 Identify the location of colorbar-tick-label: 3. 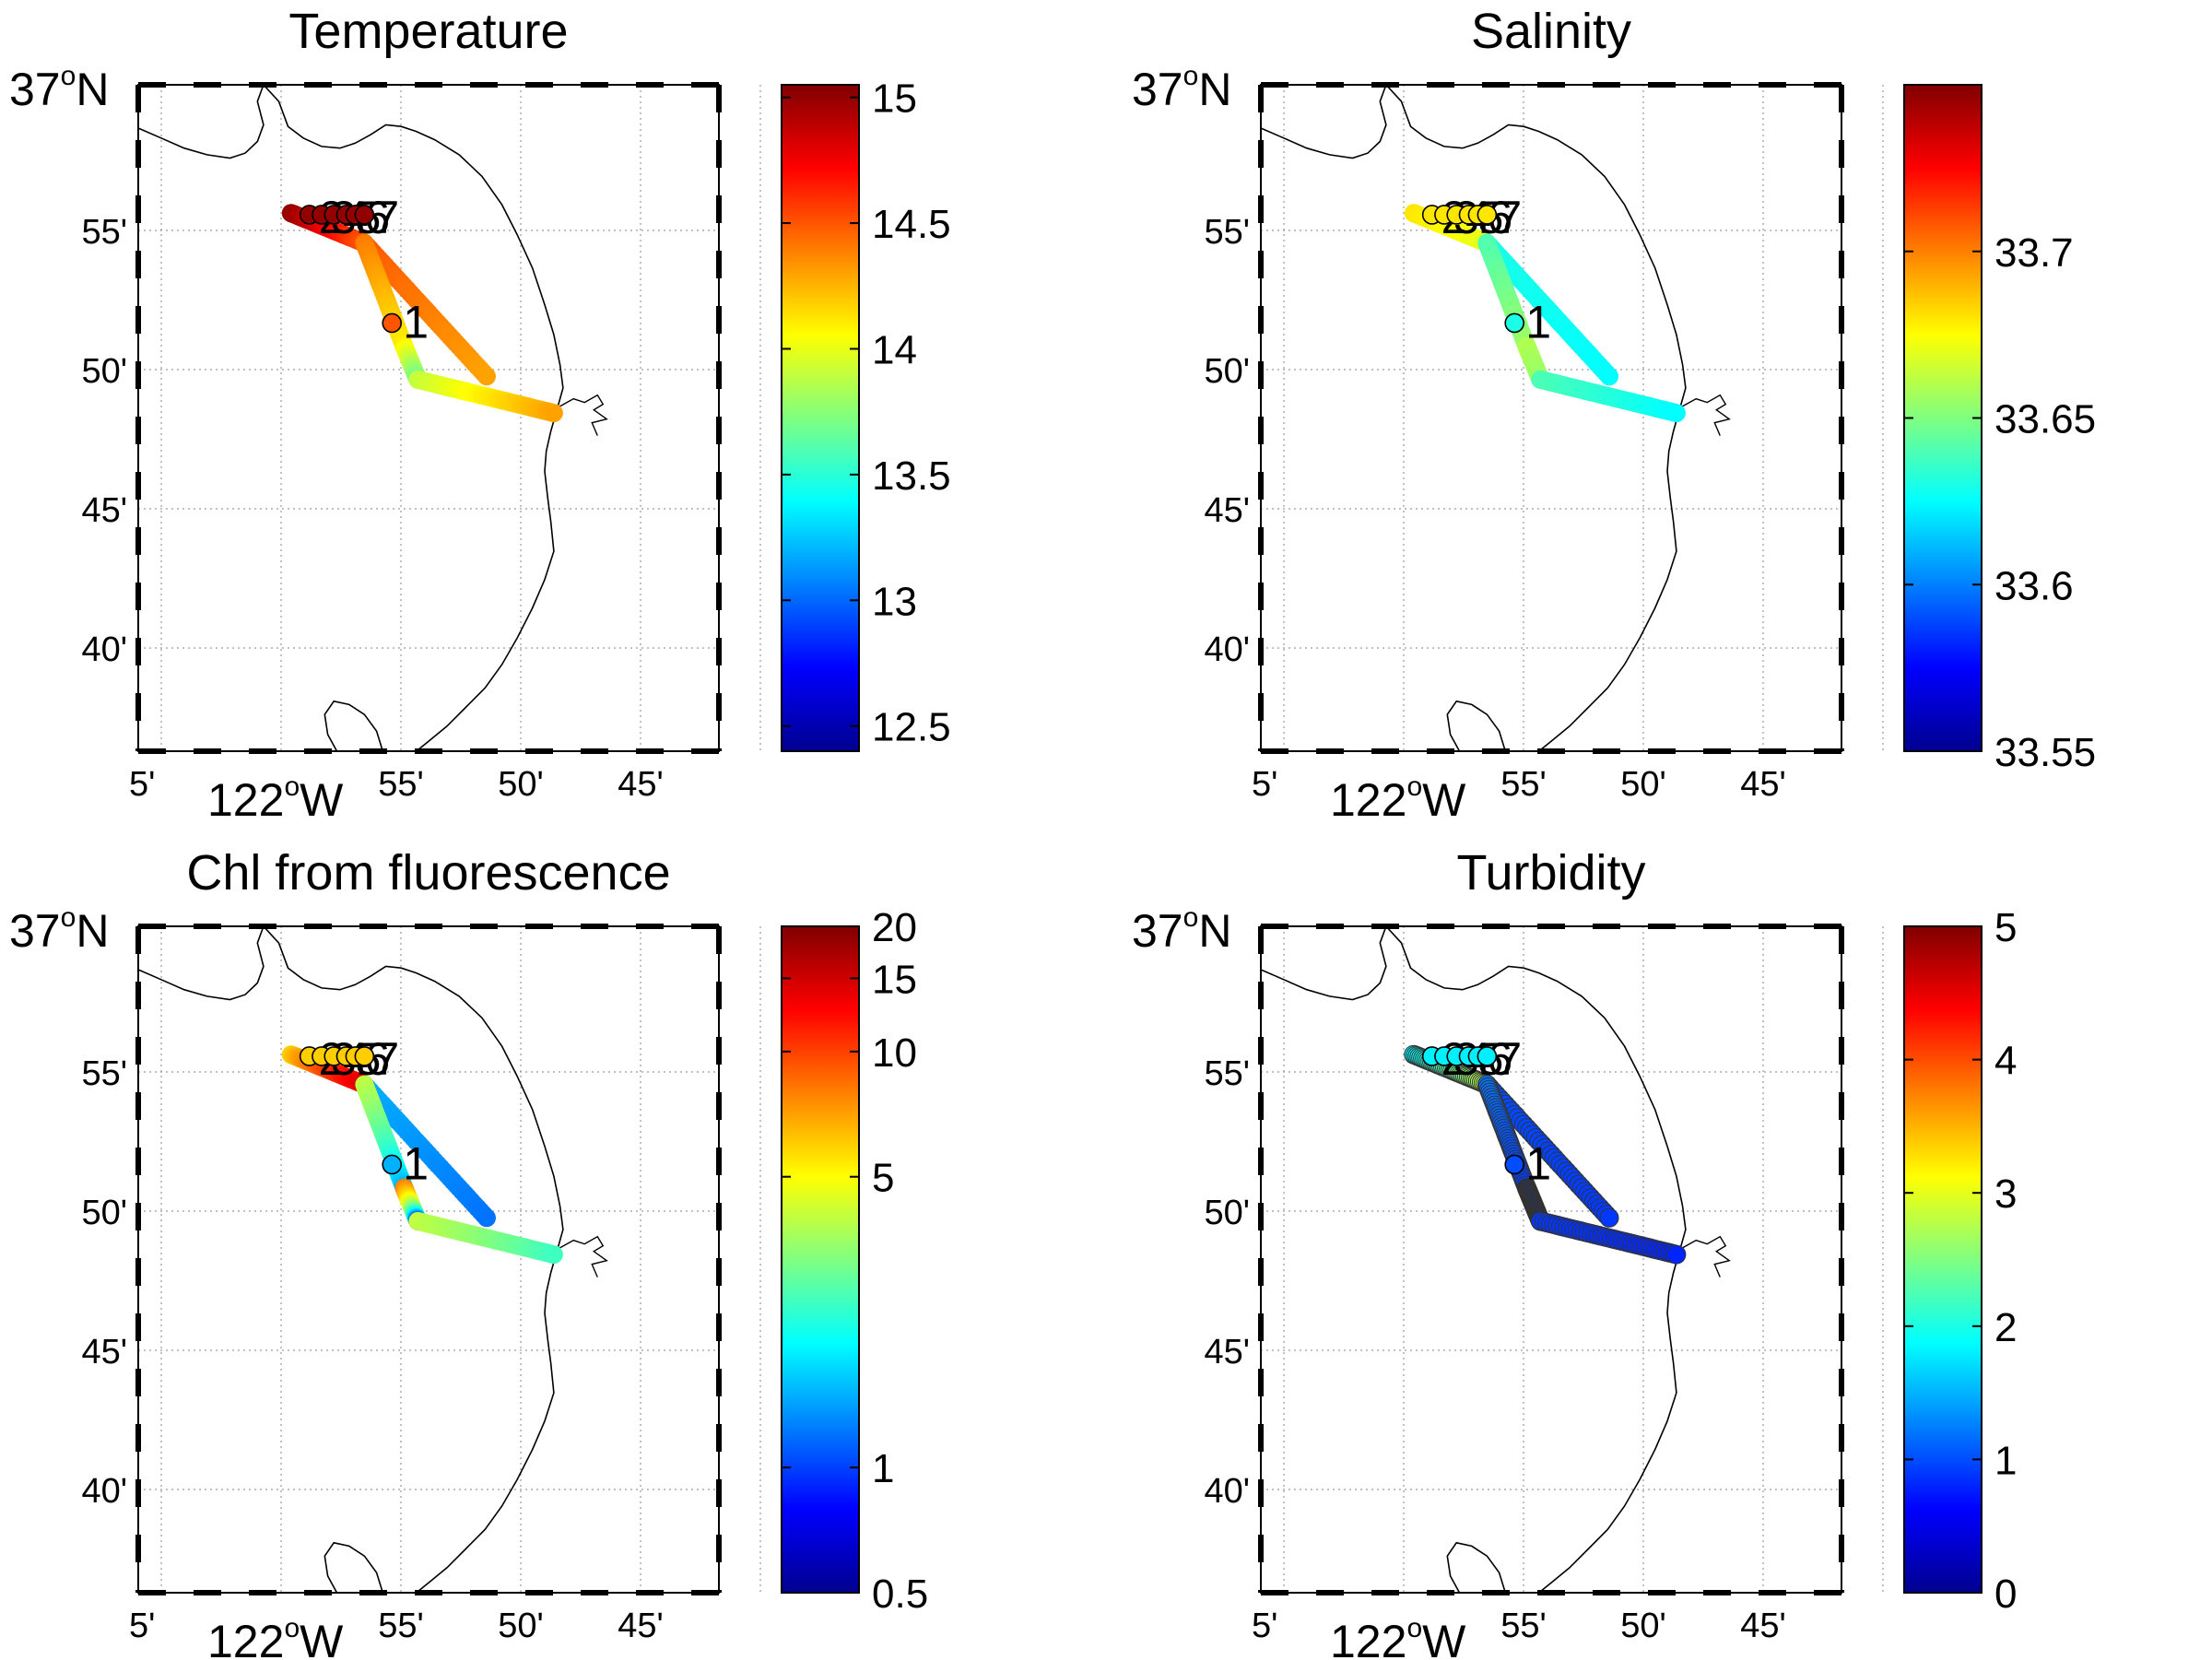
(2005, 1194).